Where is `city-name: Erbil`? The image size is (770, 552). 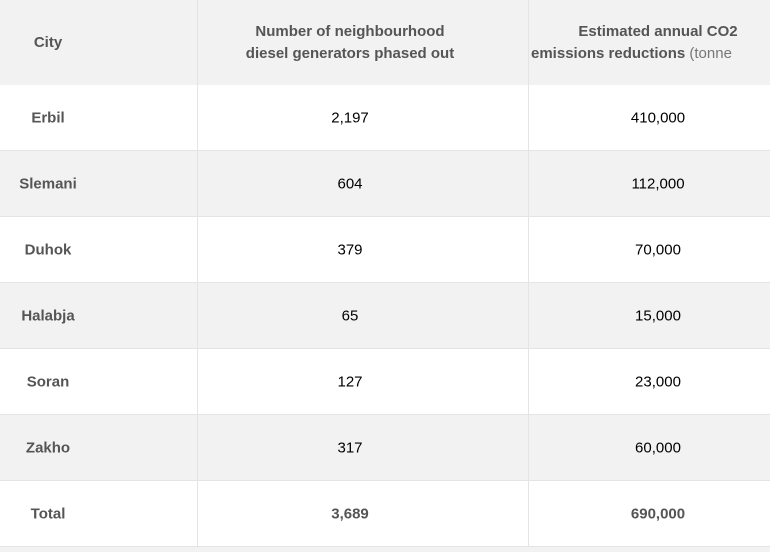
city-name: Erbil is located at coordinates (48, 117).